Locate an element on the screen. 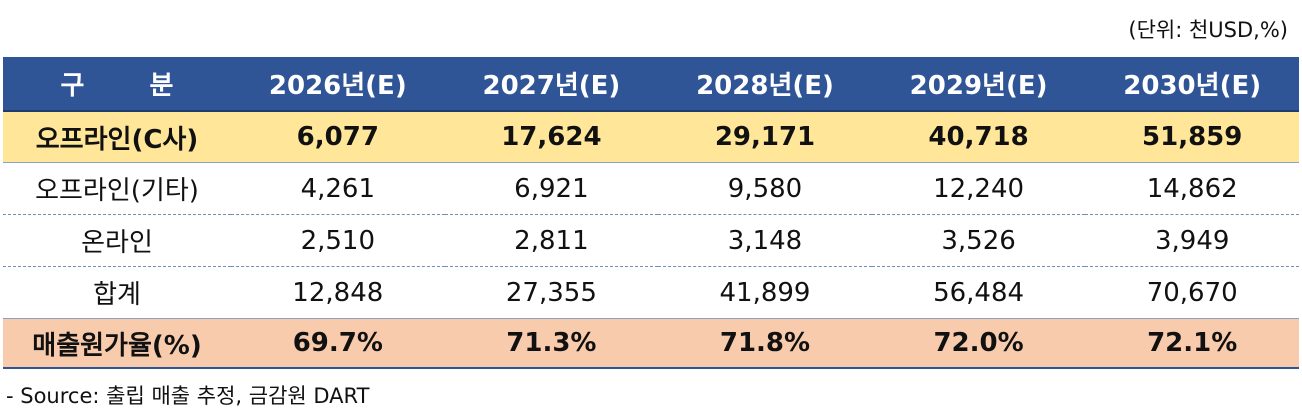  cell-2028: 41,899 is located at coordinates (765, 292).